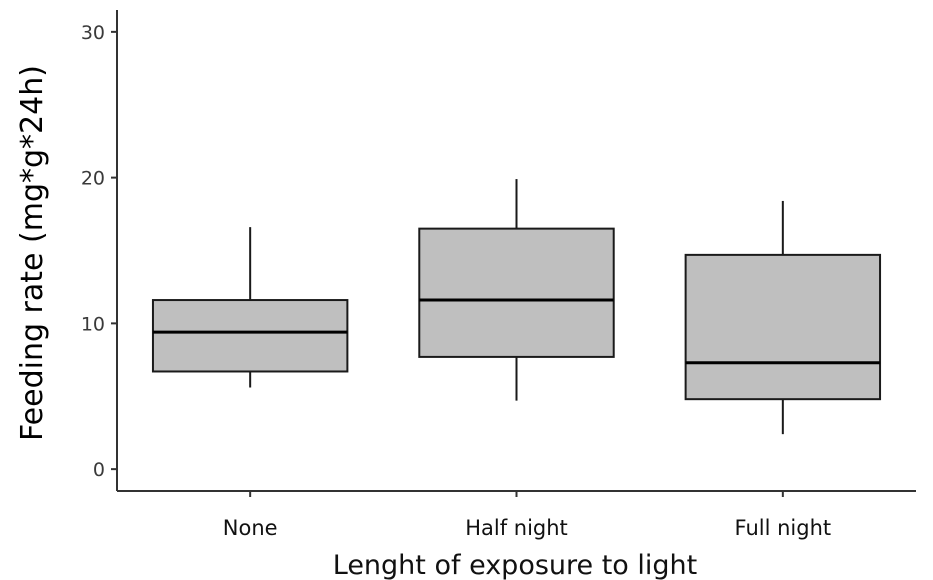 This screenshot has height=580, width=933. I want to click on y-tick-label: 20, so click(93, 179).